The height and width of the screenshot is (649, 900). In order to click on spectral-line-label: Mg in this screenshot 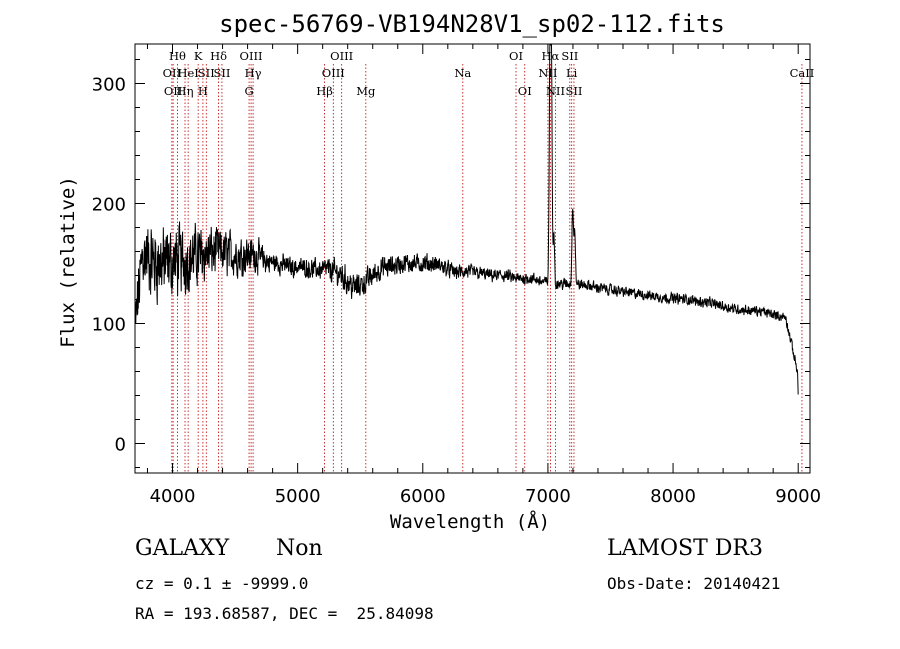, I will do `click(366, 91)`.